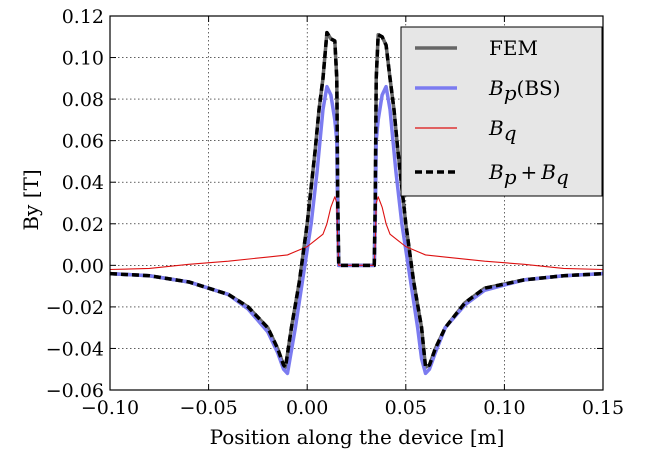  I want to click on x-tick-label: 0.05, so click(406, 408).